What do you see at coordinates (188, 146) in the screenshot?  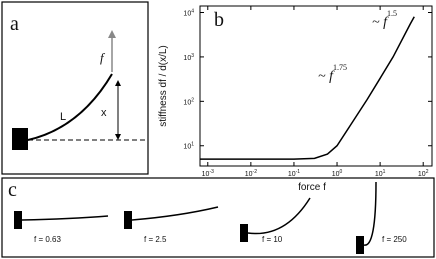 I see `y-tick-label: 10¹` at bounding box center [188, 146].